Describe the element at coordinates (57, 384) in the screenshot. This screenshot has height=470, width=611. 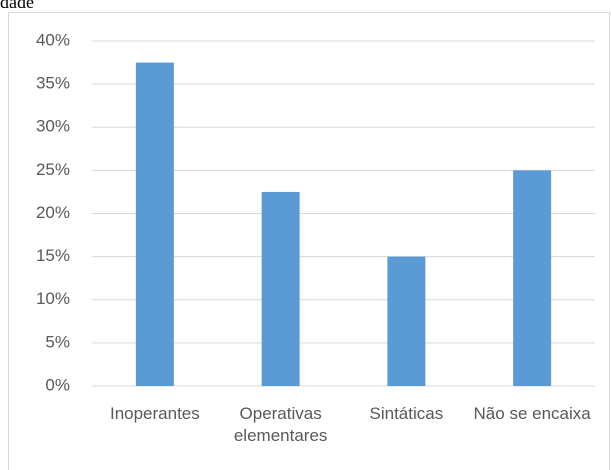
I see `y-tick-label: 0%` at that location.